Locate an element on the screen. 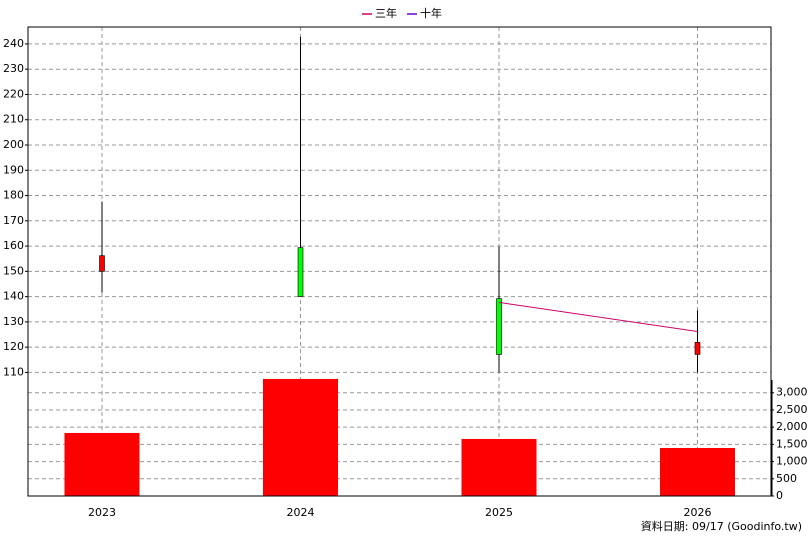 Image resolution: width=808 pixels, height=540 pixels. y-tick-label: 210 is located at coordinates (13, 119).